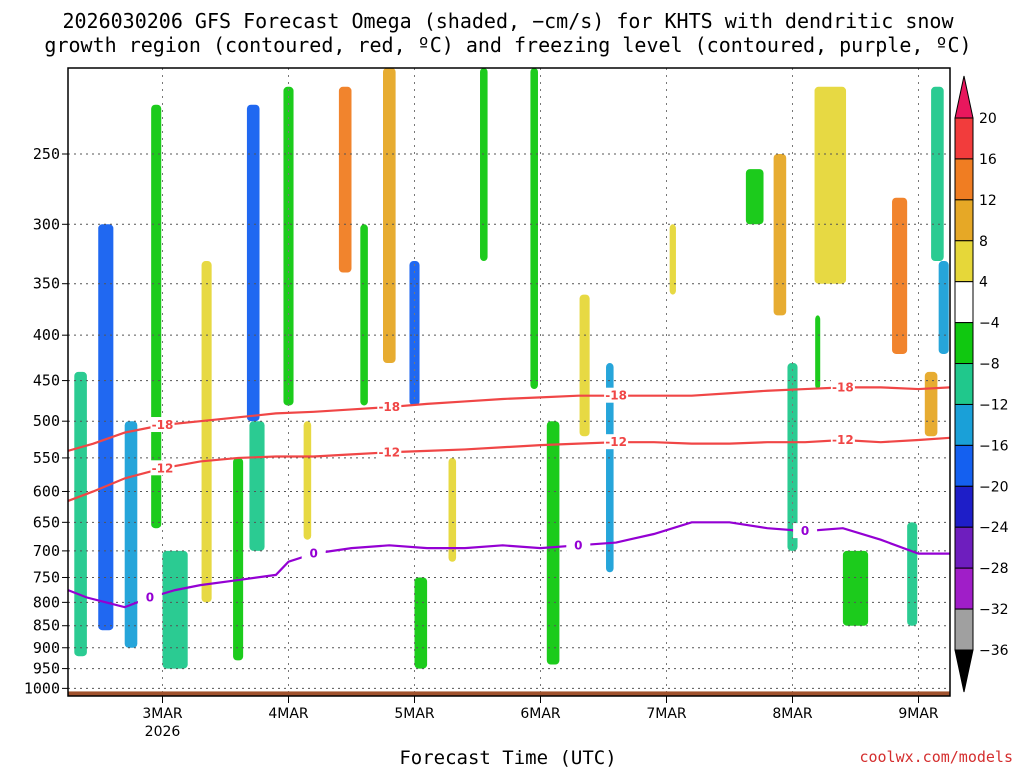 The image size is (1024, 768). I want to click on colorbar: 20 16 12 8 4 −4 −8 −12 −16 −20 −24 −28 −32 −36, so click(981, 384).